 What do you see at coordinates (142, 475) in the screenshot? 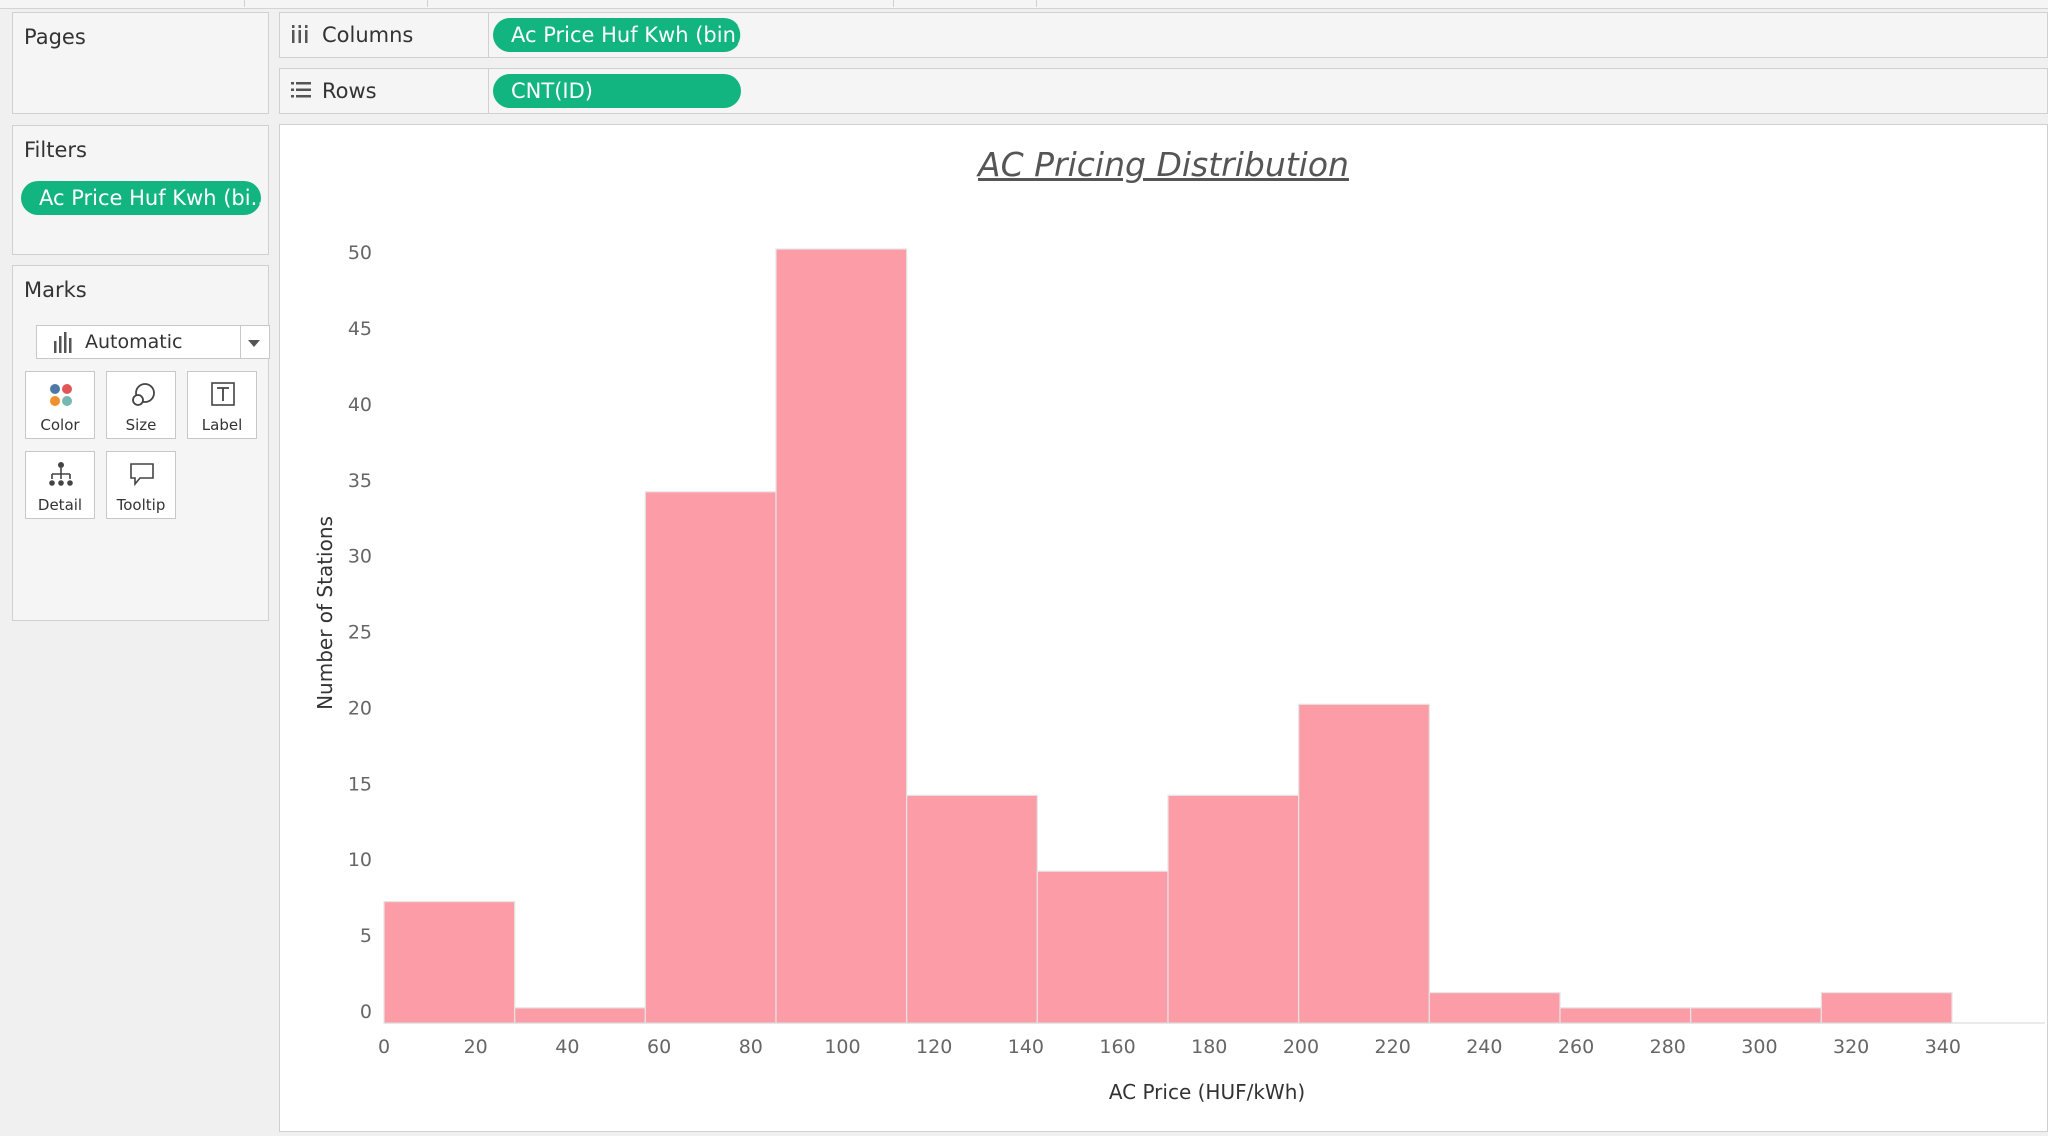
I see `tooltip-icon` at bounding box center [142, 475].